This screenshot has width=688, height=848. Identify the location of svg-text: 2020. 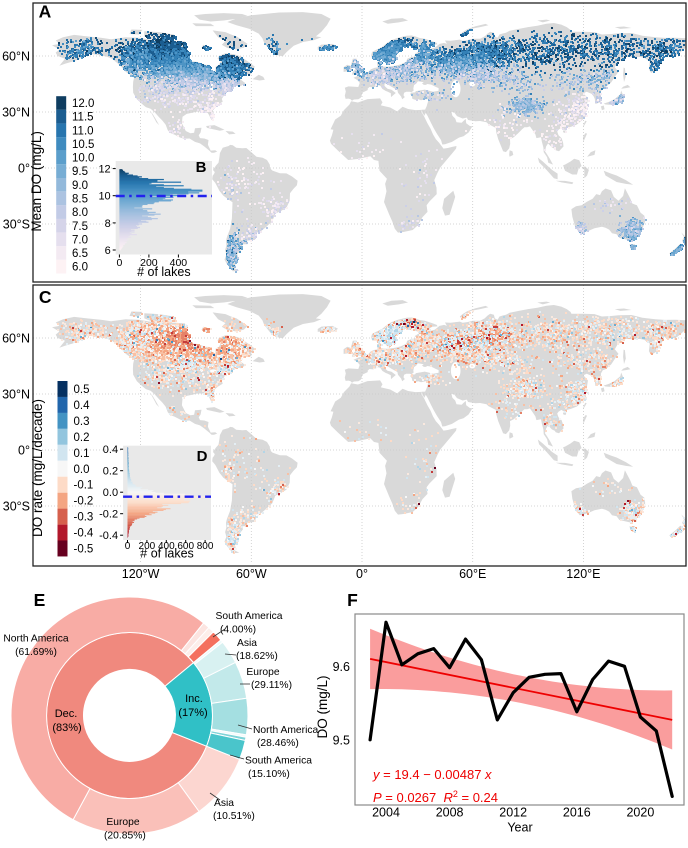
(640, 813).